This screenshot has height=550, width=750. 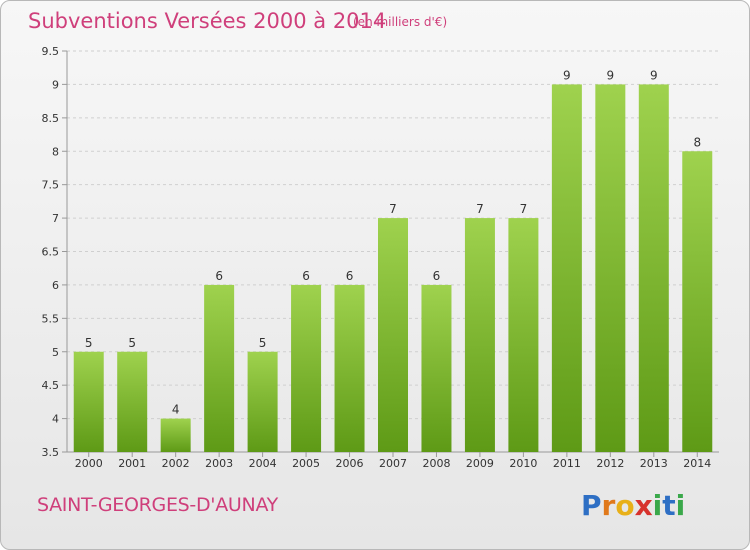 I want to click on x-tick-label: 2005, so click(x=306, y=463).